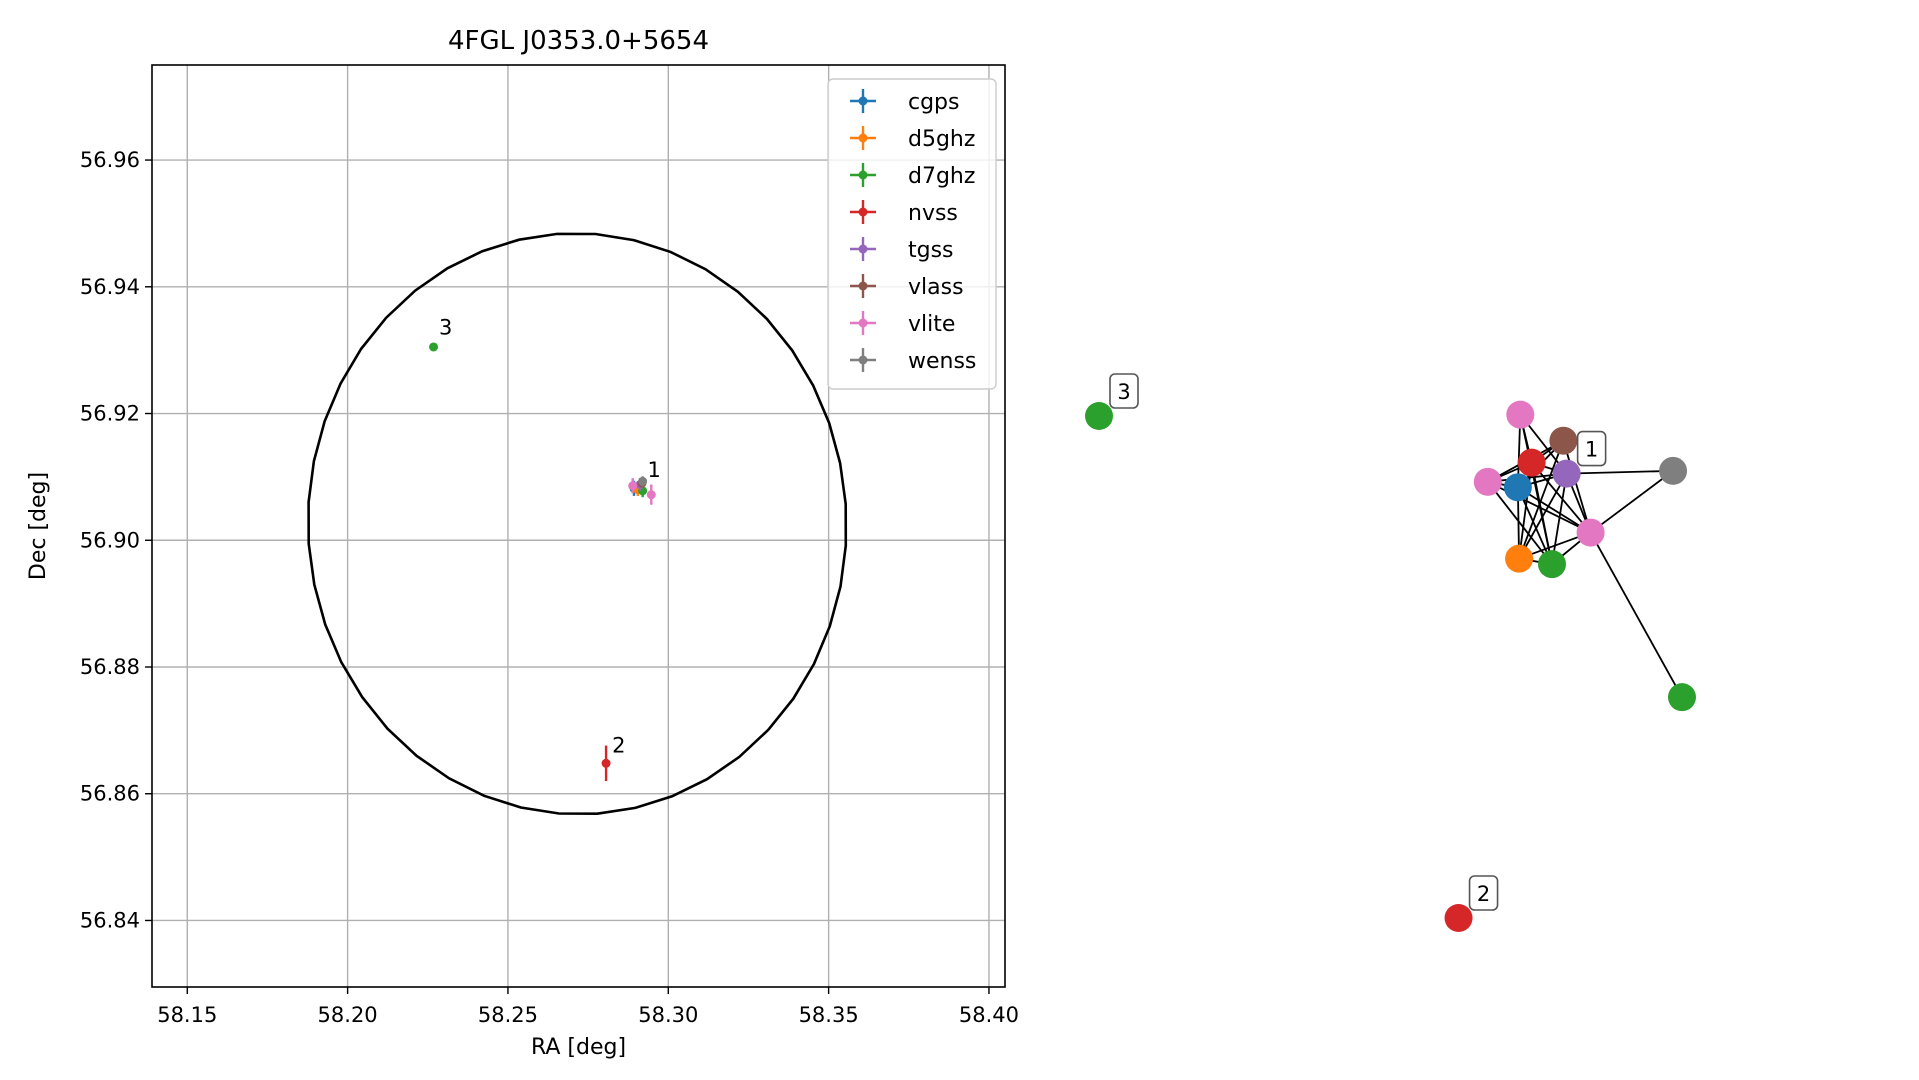 Image resolution: width=1919 pixels, height=1080 pixels. What do you see at coordinates (508, 1015) in the screenshot?
I see `x-tick-label: 58.25` at bounding box center [508, 1015].